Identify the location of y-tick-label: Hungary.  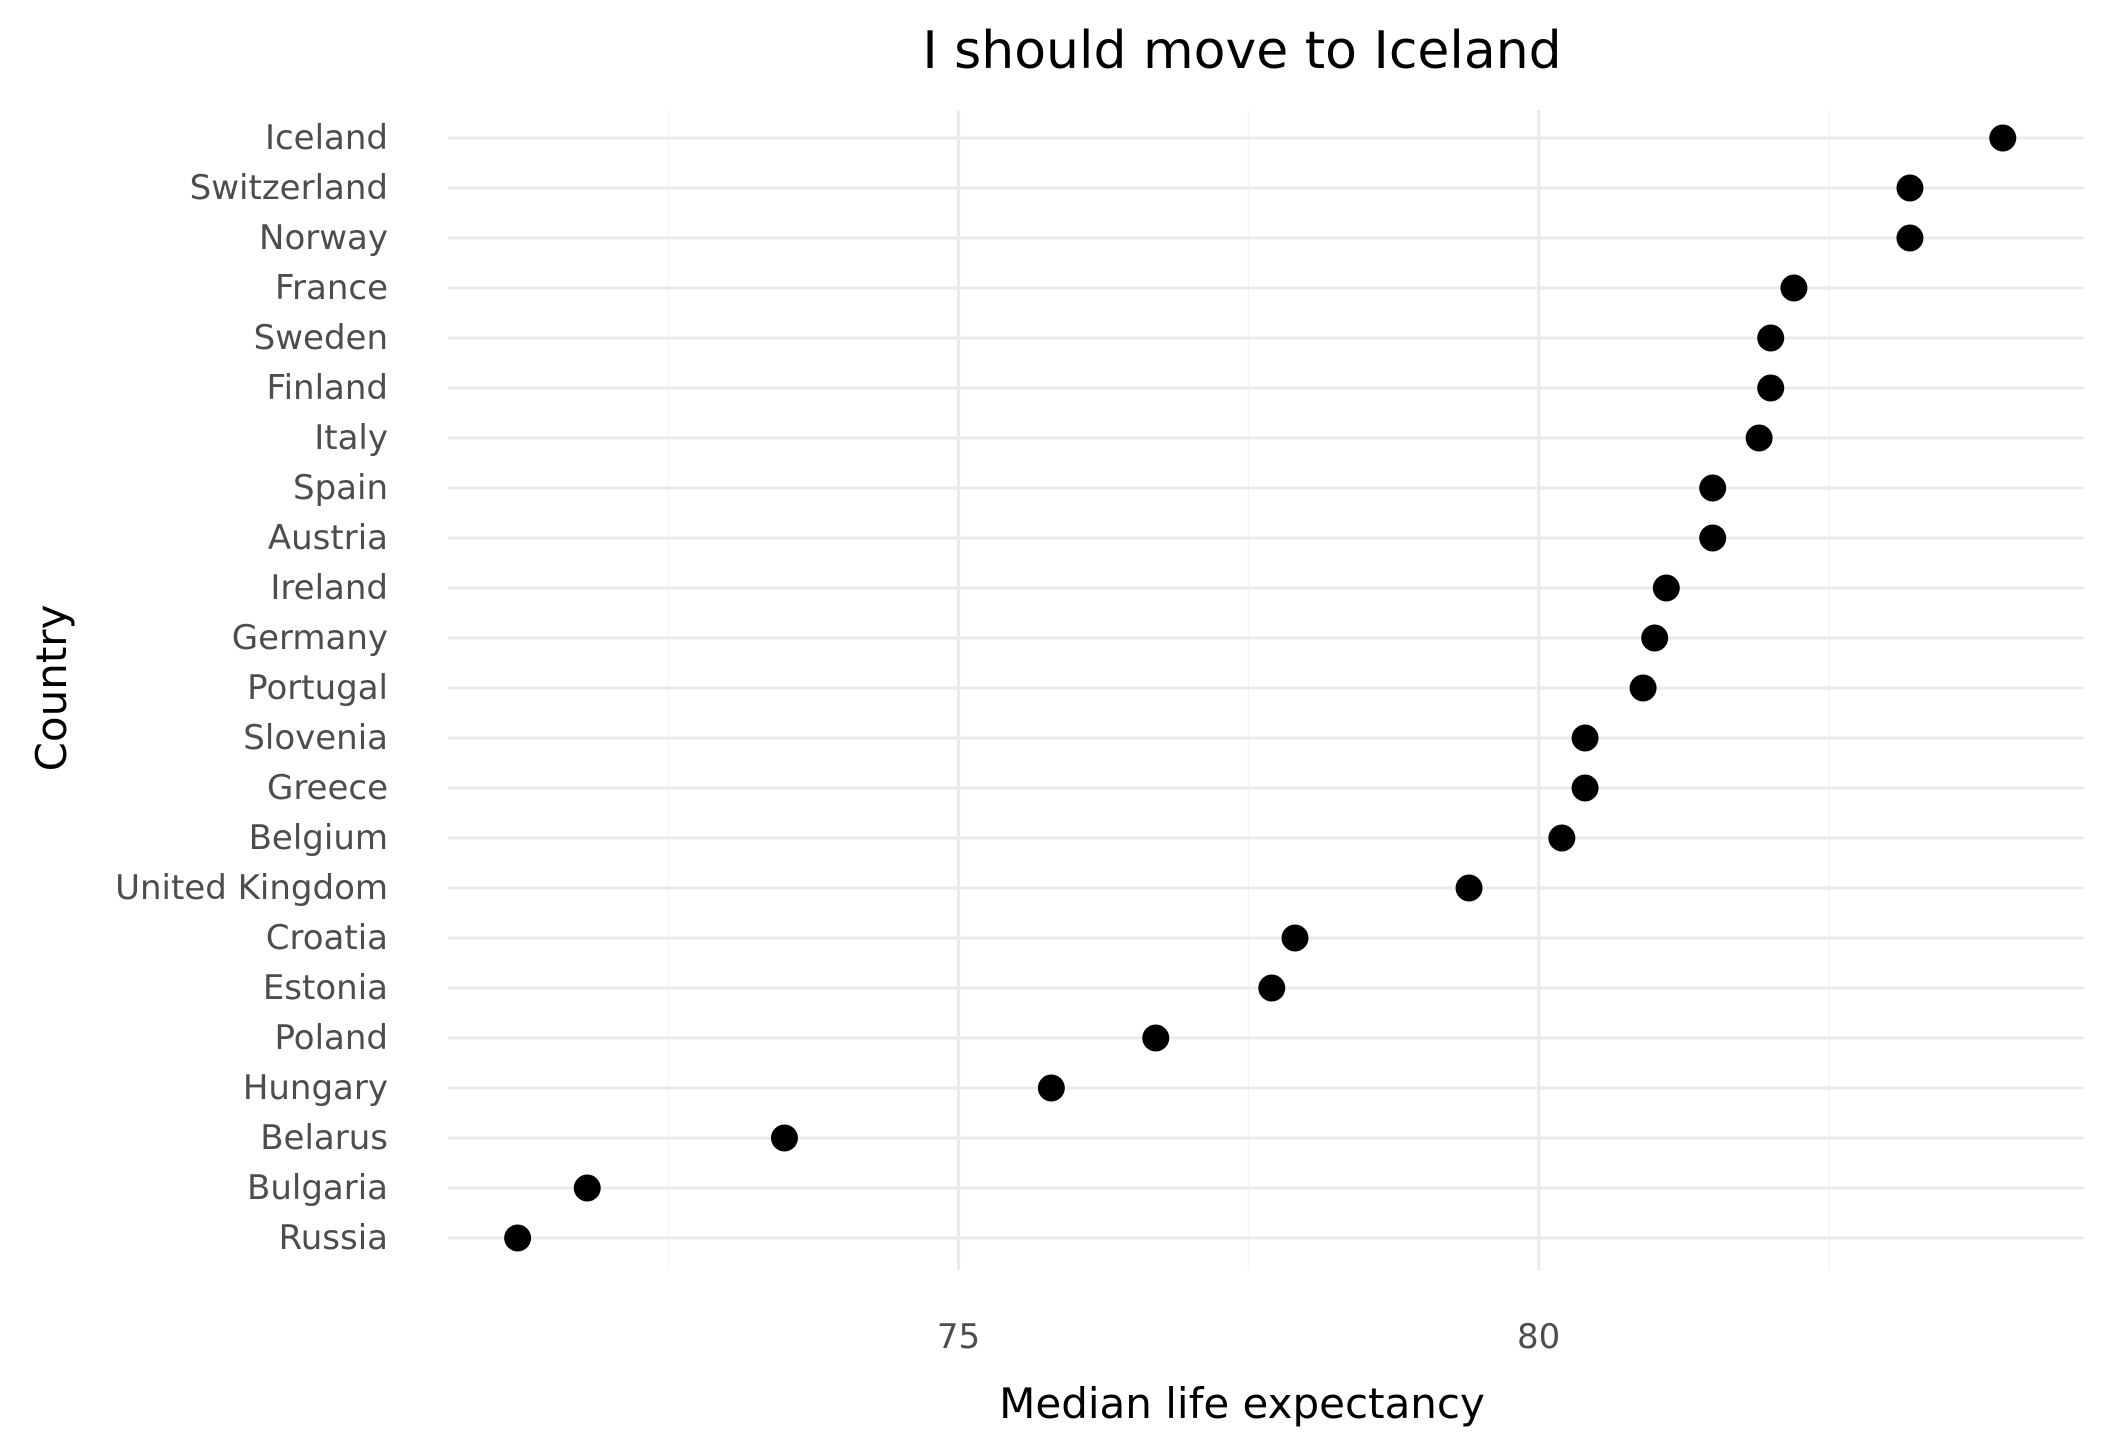
(315, 1088).